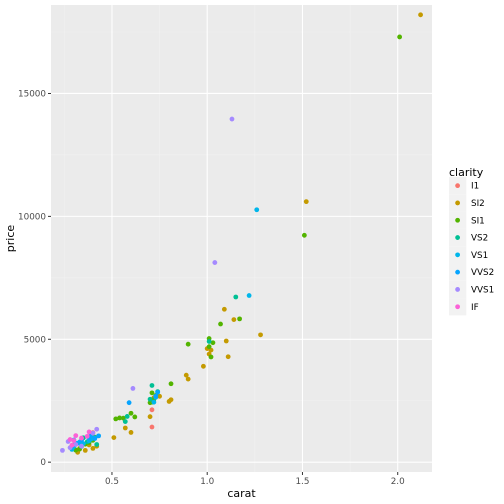 The height and width of the screenshot is (504, 504). What do you see at coordinates (241, 493) in the screenshot?
I see `x-axis-title: carat` at bounding box center [241, 493].